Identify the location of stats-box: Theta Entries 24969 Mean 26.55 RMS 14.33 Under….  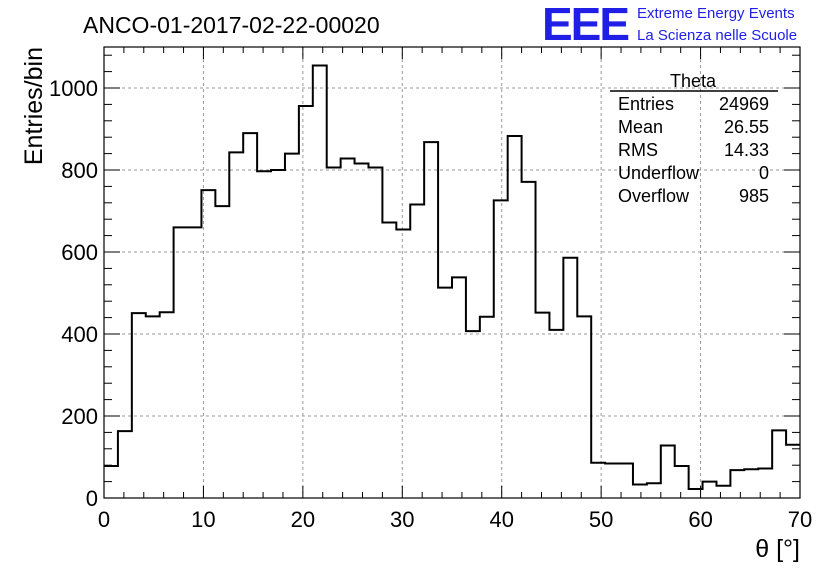
(694, 138).